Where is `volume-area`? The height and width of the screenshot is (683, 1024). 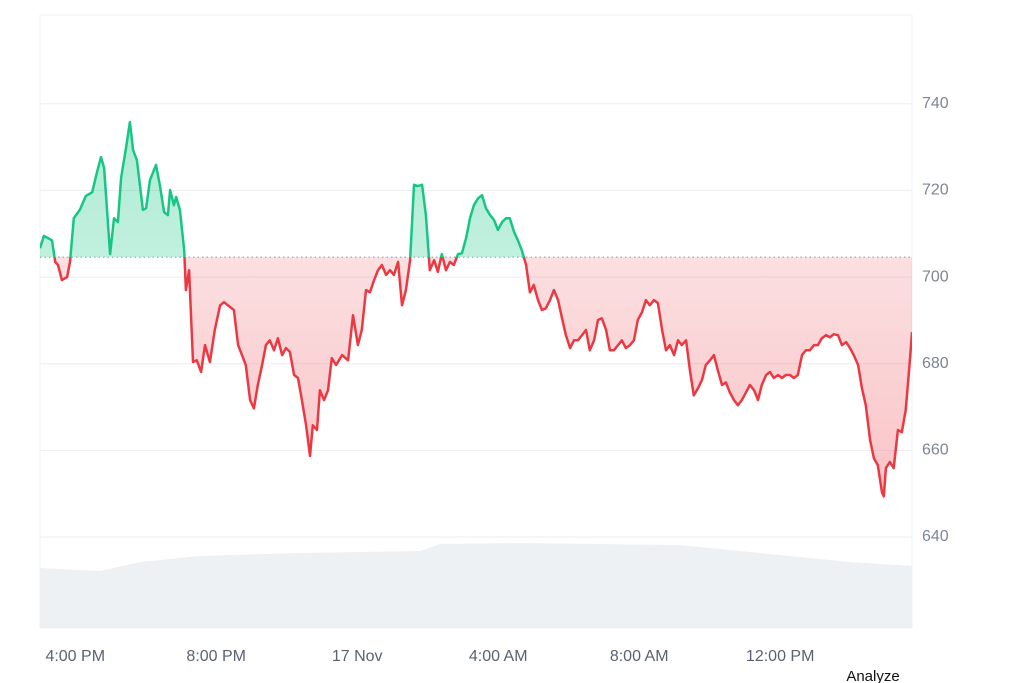 volume-area is located at coordinates (476, 585).